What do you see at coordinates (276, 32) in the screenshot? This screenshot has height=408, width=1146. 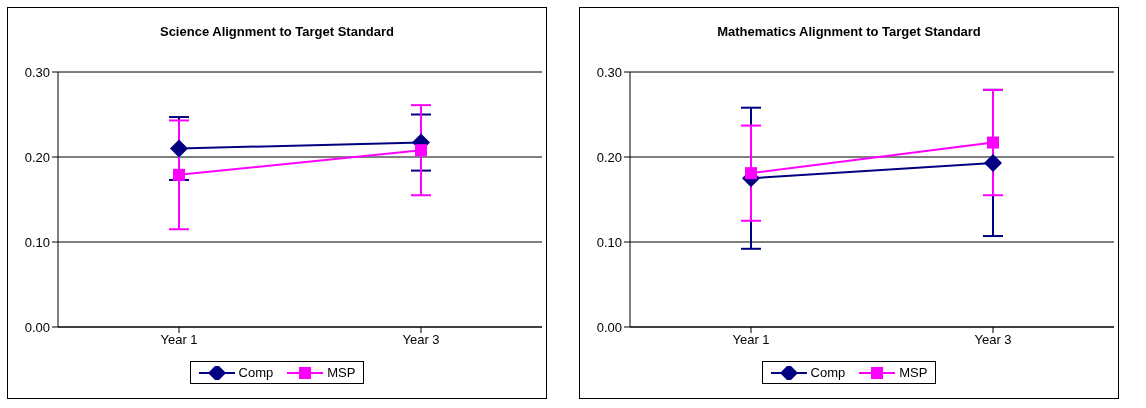 I see `chart-title: Science Alignment to Target Standard` at bounding box center [276, 32].